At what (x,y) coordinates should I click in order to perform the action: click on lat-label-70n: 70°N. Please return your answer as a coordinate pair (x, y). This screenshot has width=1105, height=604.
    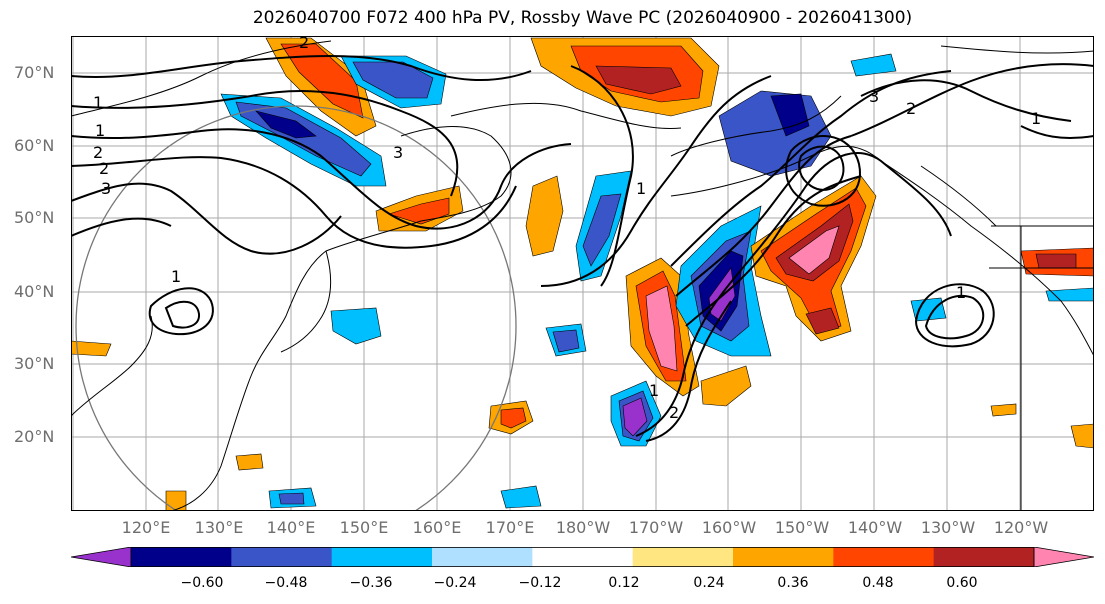
    Looking at the image, I should click on (34, 72).